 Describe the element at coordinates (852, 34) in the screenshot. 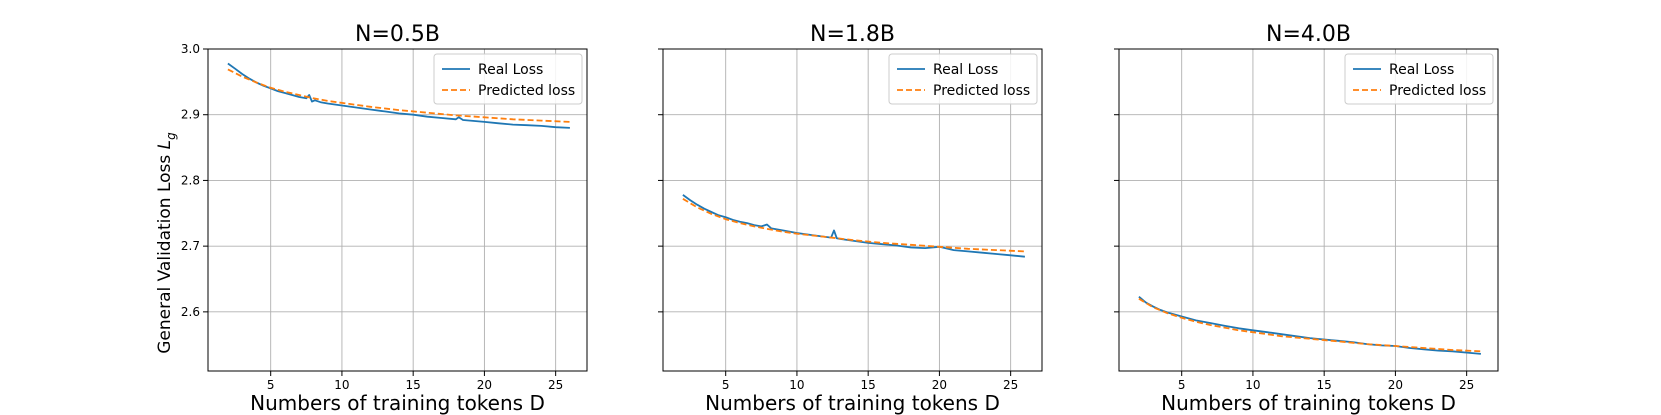

I see `panel-title: N=1.8B` at that location.